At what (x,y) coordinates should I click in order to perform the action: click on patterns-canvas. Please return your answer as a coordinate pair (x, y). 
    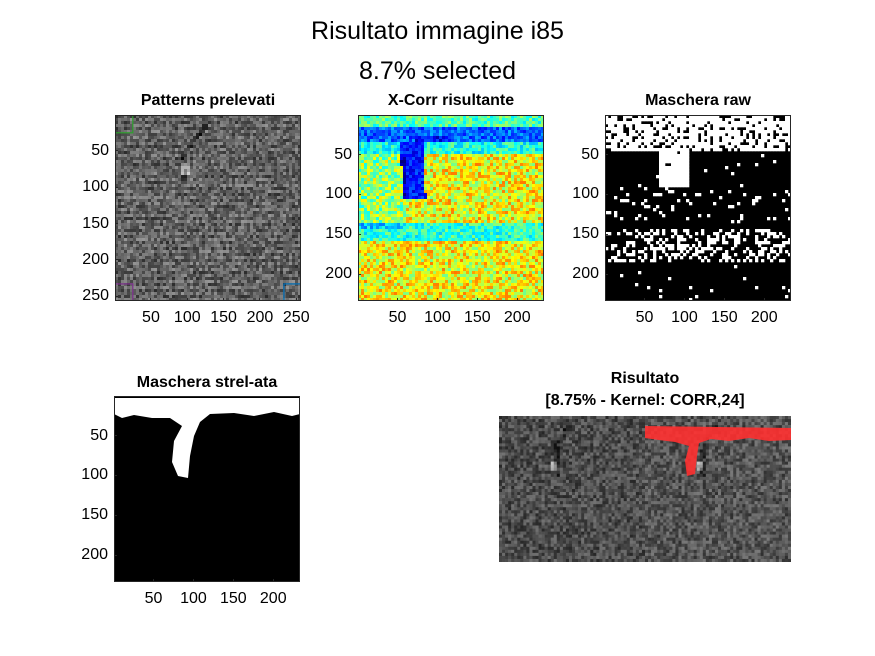
    Looking at the image, I should click on (208, 208).